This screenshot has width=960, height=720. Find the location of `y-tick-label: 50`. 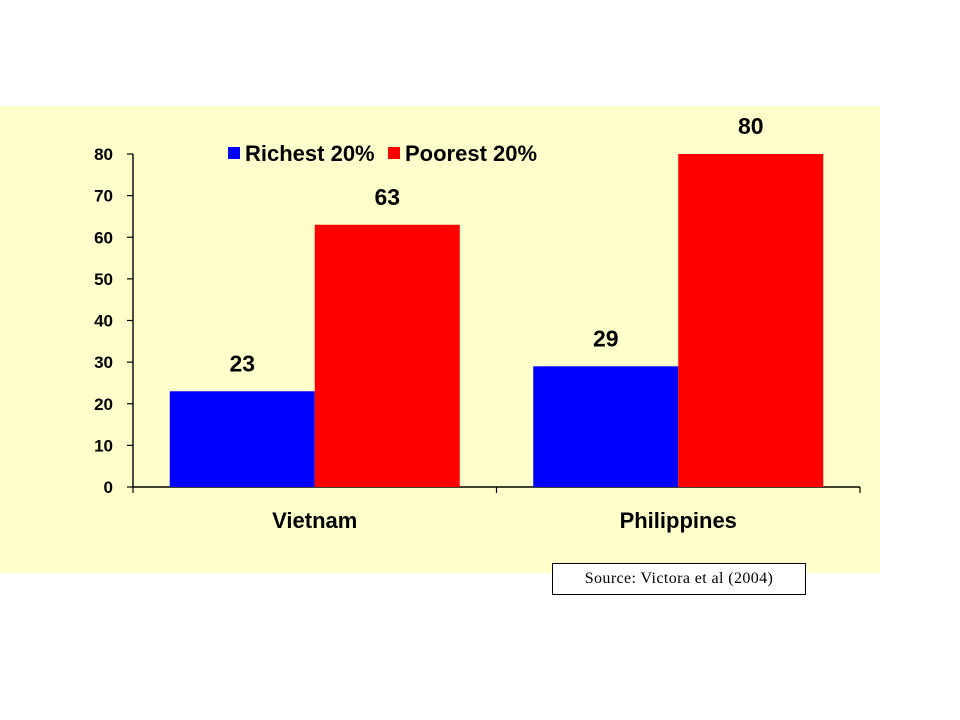

y-tick-label: 50 is located at coordinates (103, 279).